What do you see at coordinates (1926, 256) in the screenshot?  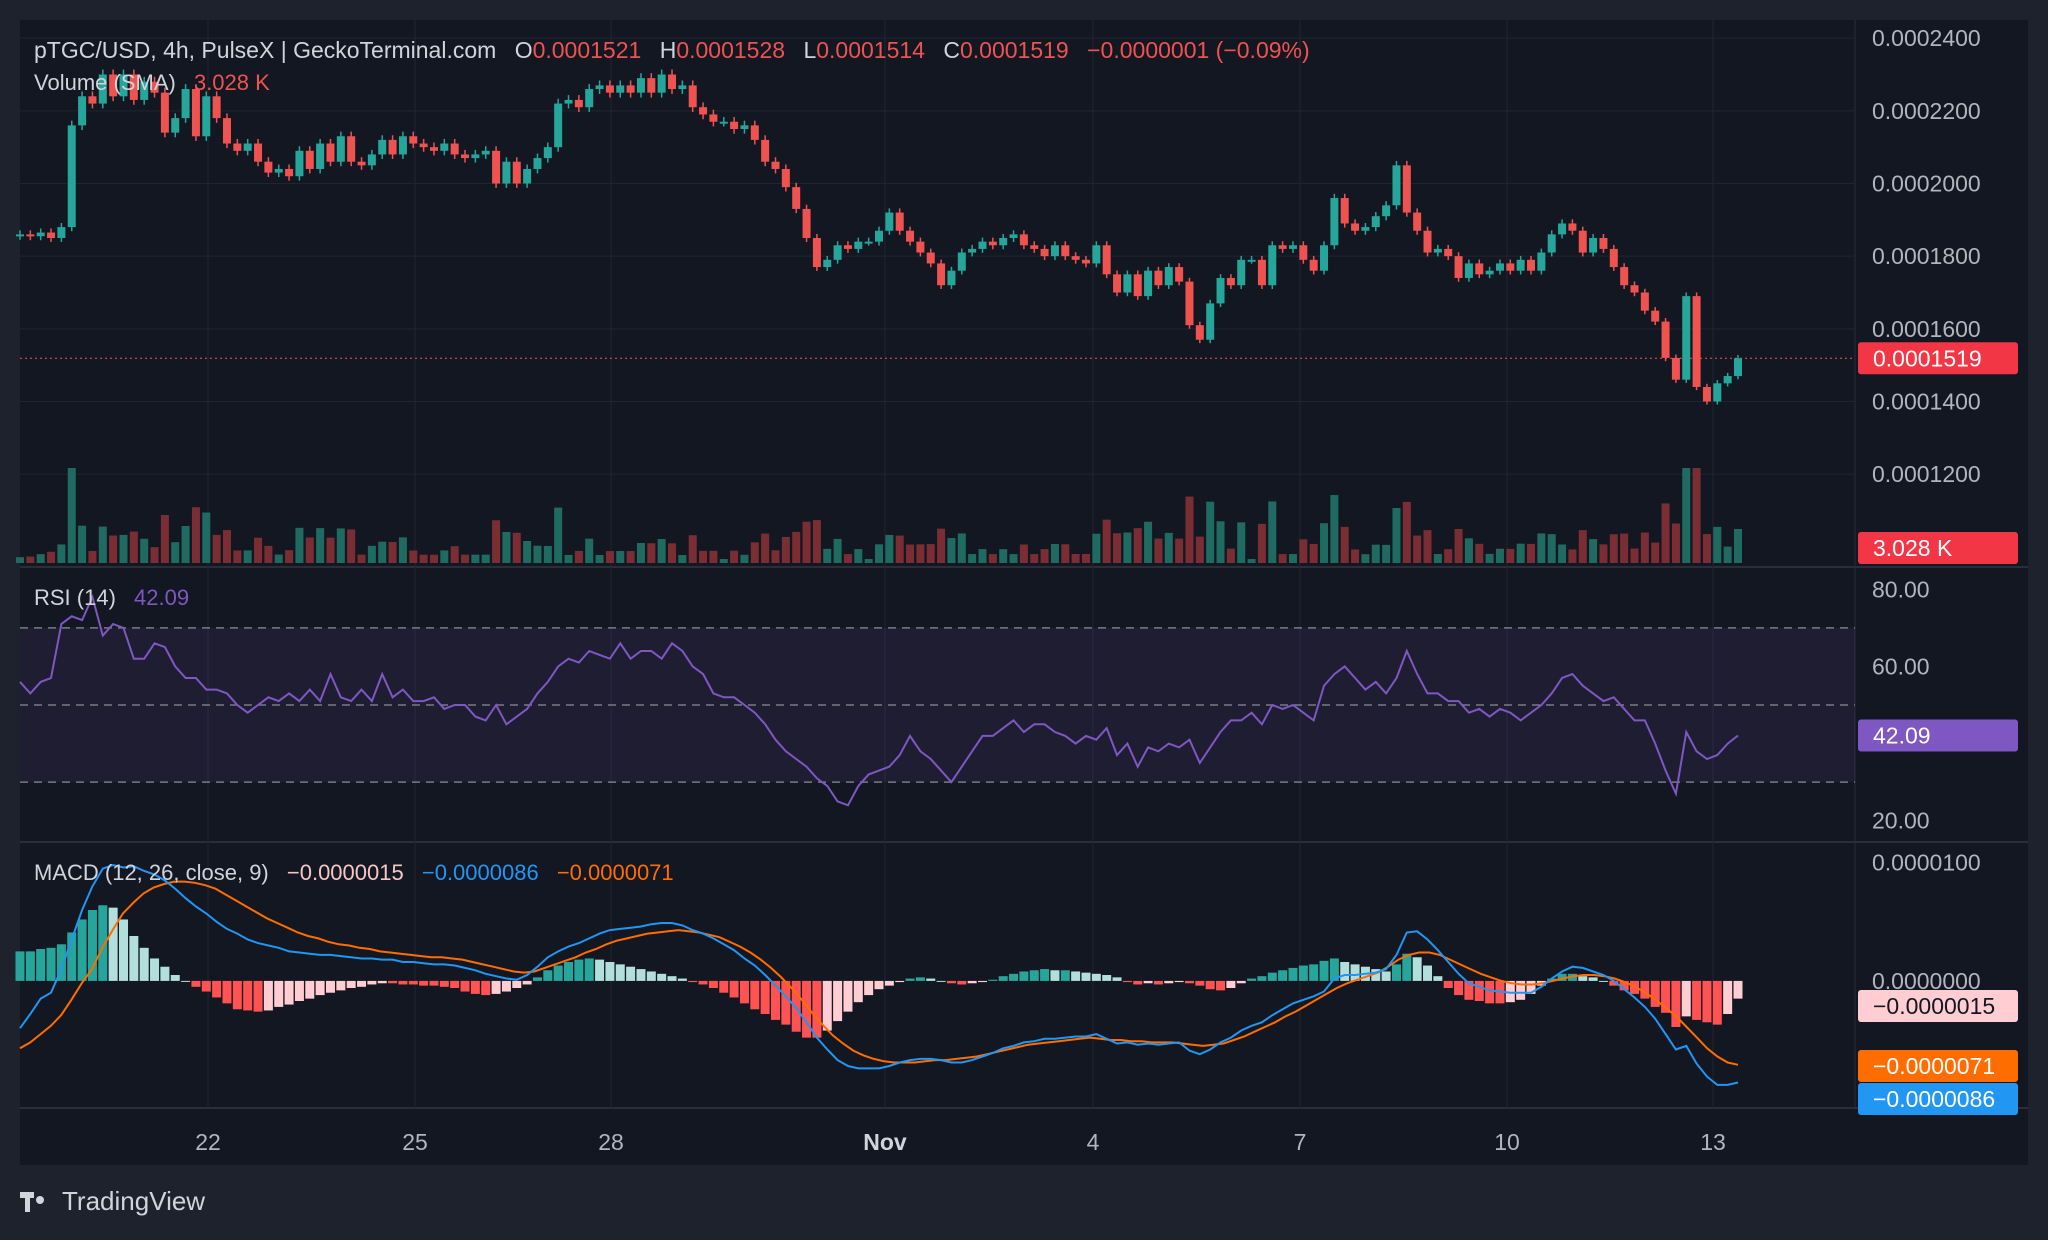 I see `price-tick-label: 0.0001800` at bounding box center [1926, 256].